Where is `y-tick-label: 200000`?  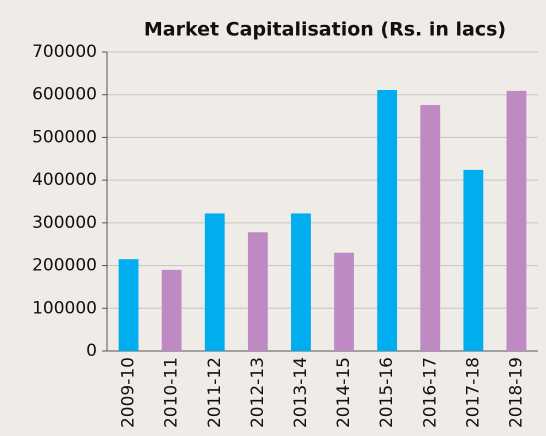
y-tick-label: 200000 is located at coordinates (64, 266).